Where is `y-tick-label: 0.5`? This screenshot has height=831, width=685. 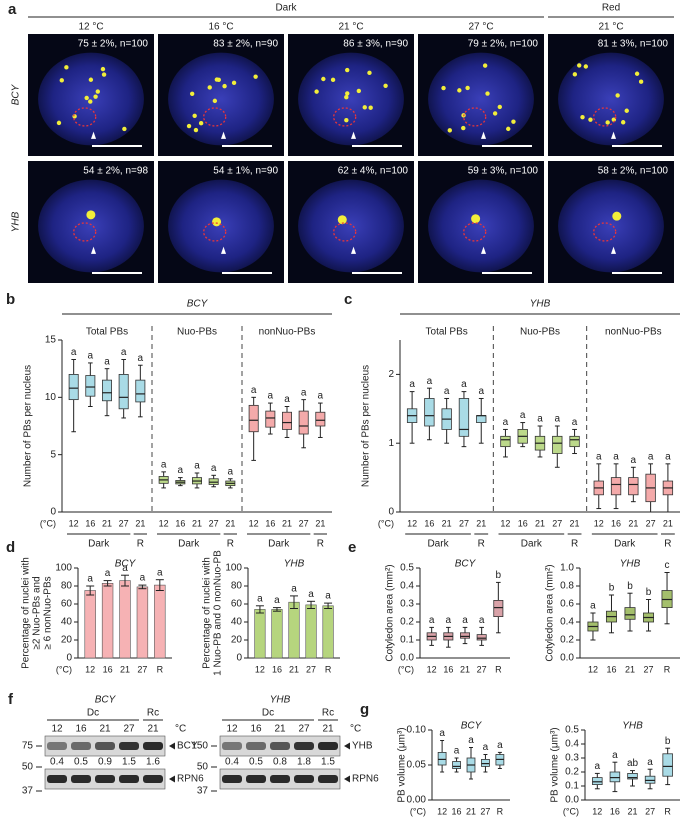 y-tick-label: 0.5 is located at coordinates (407, 568).